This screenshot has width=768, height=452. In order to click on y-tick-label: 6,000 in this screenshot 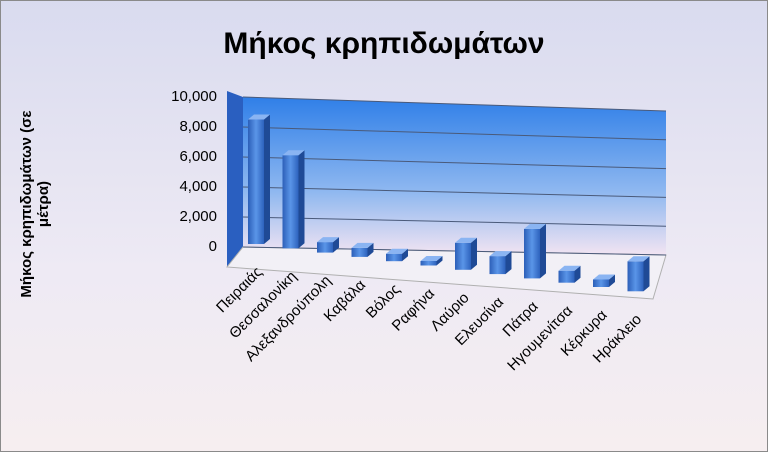, I will do `click(198, 156)`.